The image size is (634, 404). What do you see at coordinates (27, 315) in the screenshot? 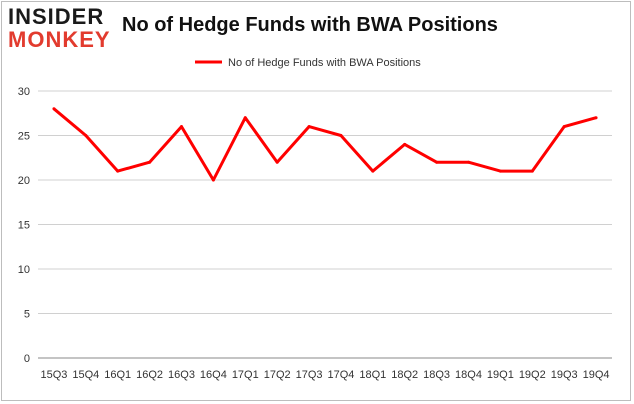
I see `y-tick-label: 5` at bounding box center [27, 315].